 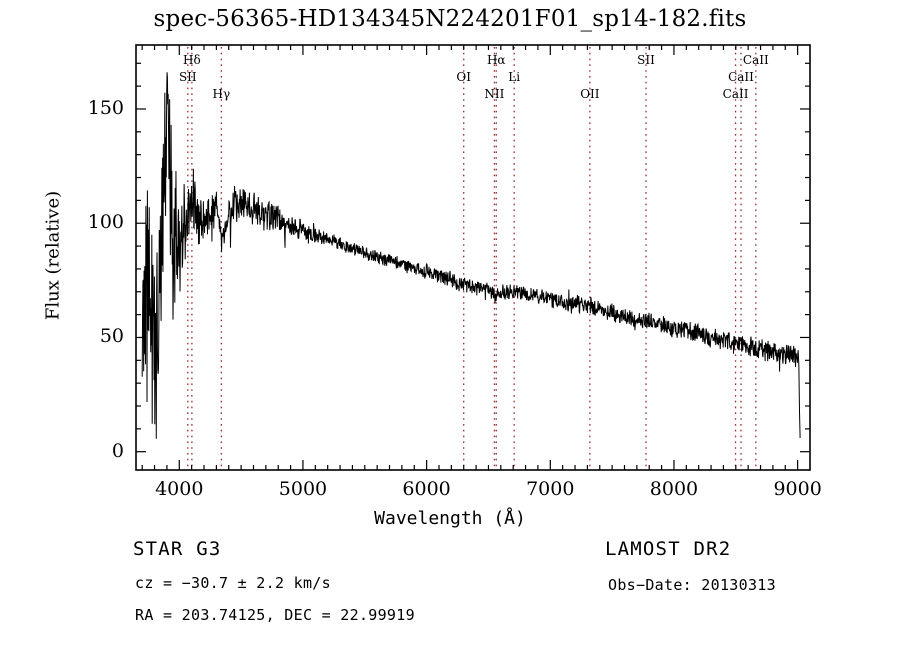 I want to click on x-tick-label: 8000, so click(x=674, y=489).